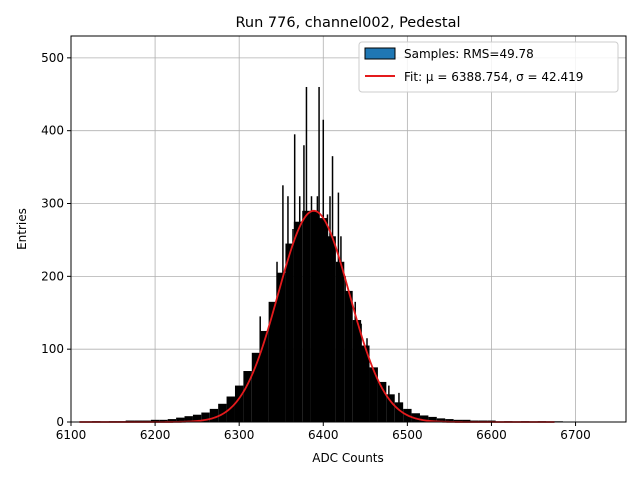 Image resolution: width=640 pixels, height=480 pixels. What do you see at coordinates (493, 77) in the screenshot?
I see `legend-fit-label: Fit: μ = 6388.754, σ = 42.419` at bounding box center [493, 77].